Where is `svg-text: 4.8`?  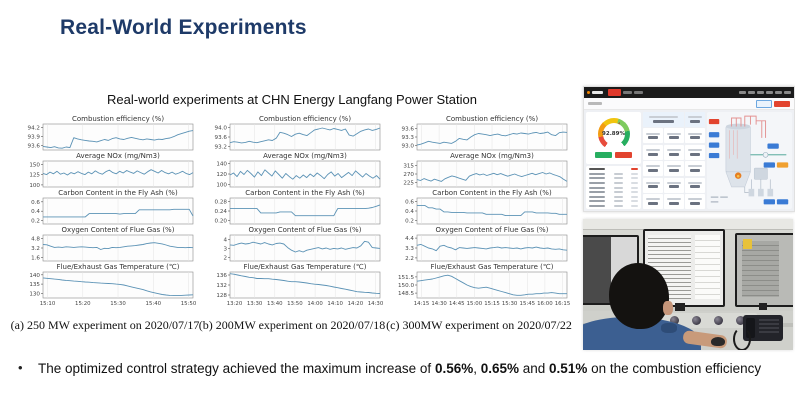 svg-text: 4.8 is located at coordinates (35, 240).